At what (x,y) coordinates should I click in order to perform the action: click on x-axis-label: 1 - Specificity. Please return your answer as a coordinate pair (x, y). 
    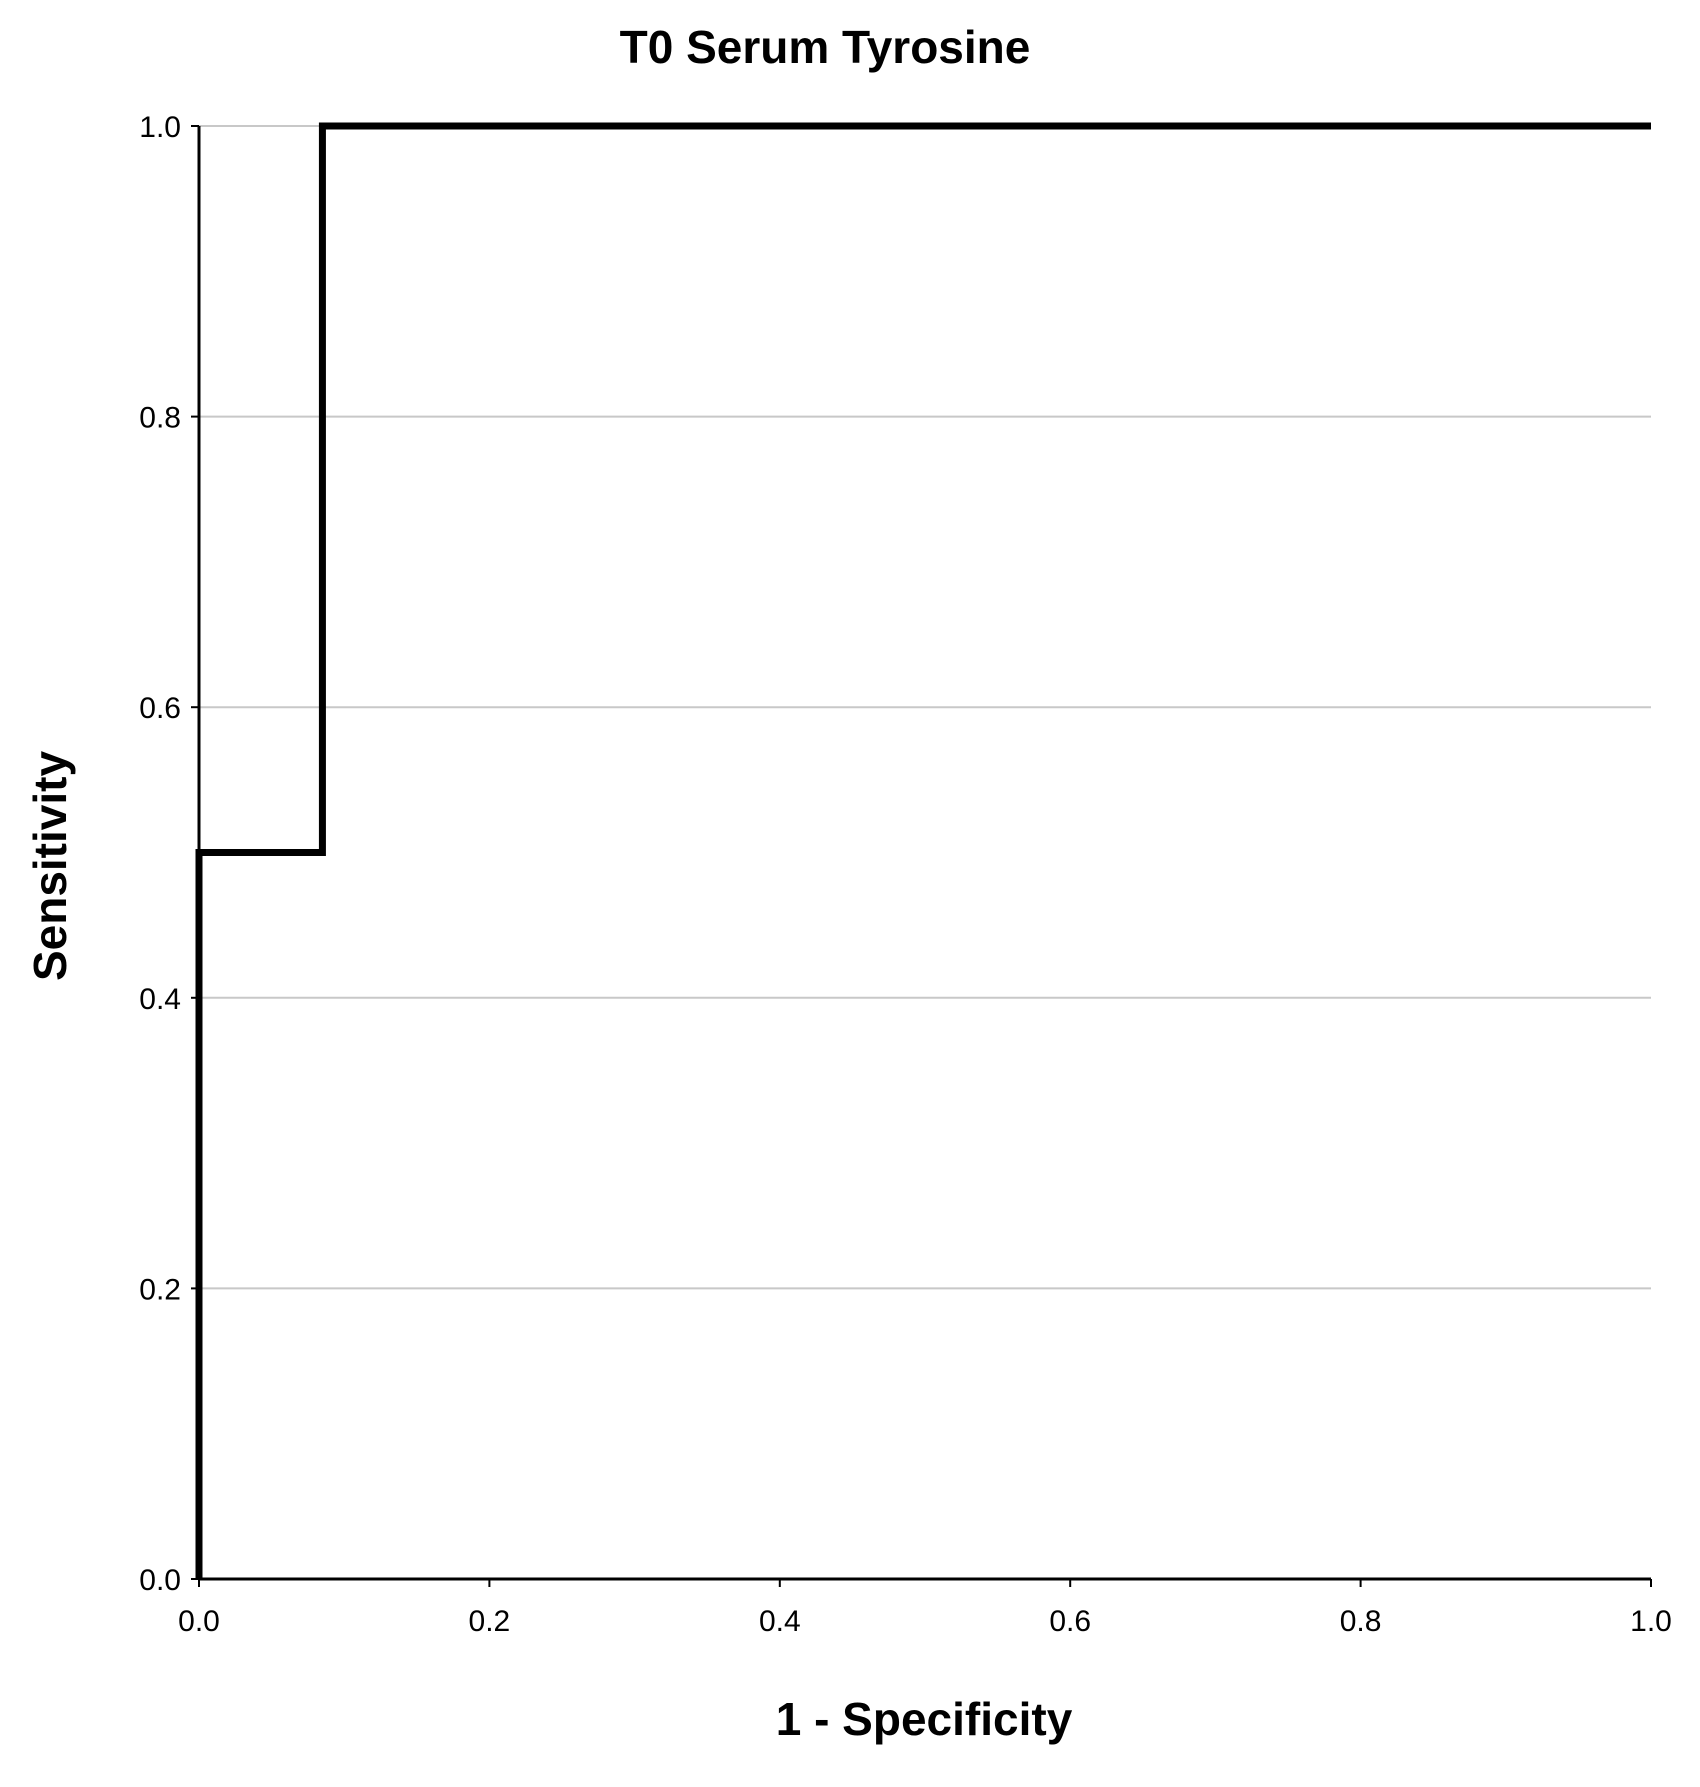
    Looking at the image, I should click on (924, 1719).